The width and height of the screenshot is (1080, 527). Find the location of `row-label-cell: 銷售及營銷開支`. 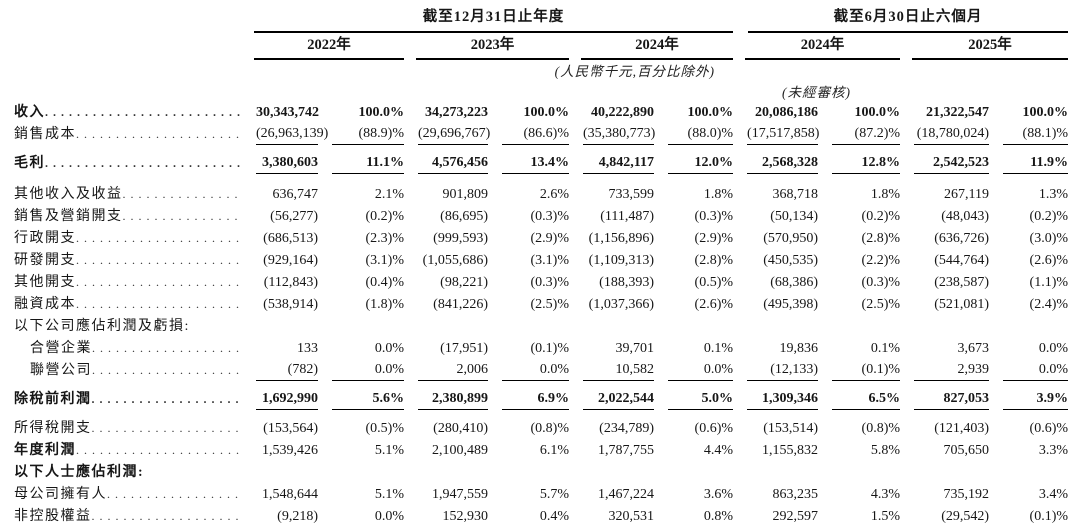

row-label-cell: 銷售及營銷開支 is located at coordinates (124, 216).